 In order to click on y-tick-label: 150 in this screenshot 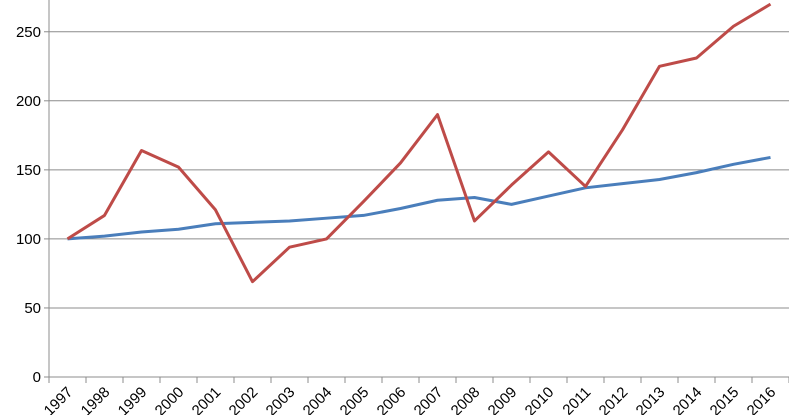, I will do `click(28, 170)`.